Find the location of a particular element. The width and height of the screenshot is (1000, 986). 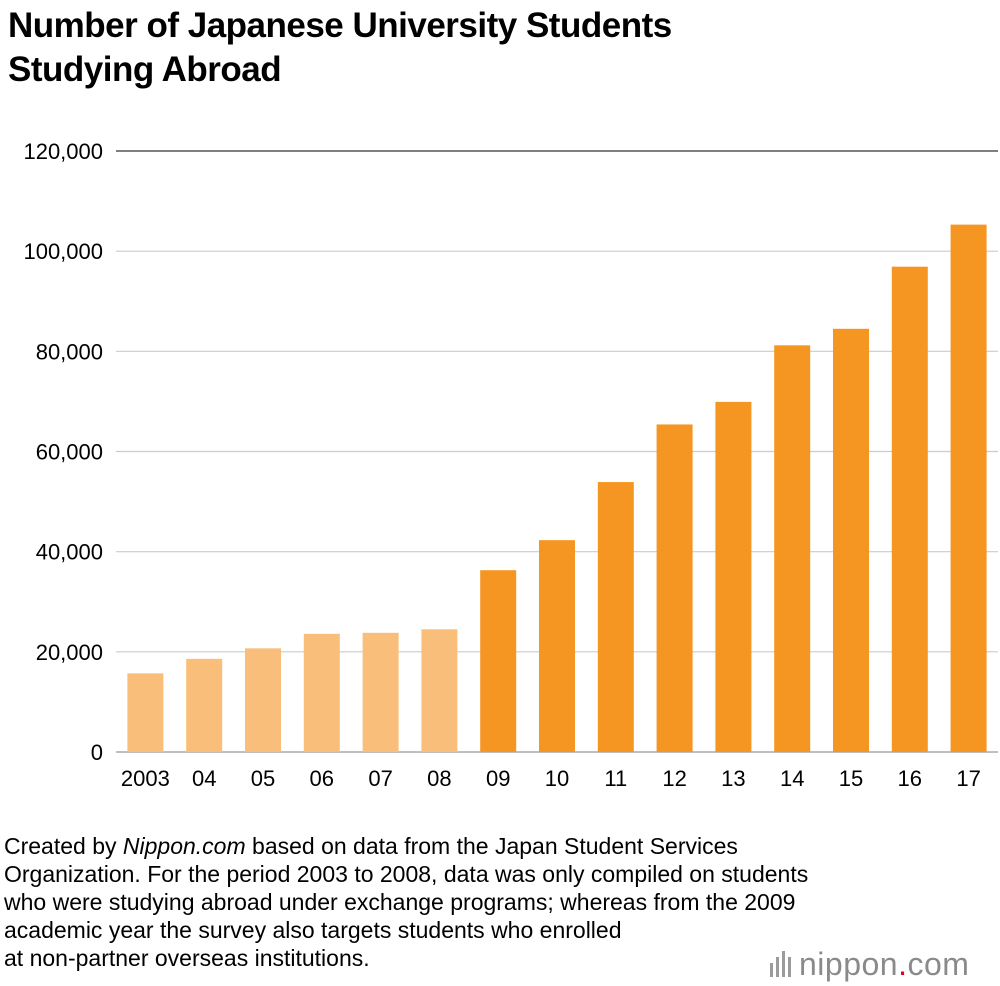

x-tick-label: 15 is located at coordinates (851, 778).